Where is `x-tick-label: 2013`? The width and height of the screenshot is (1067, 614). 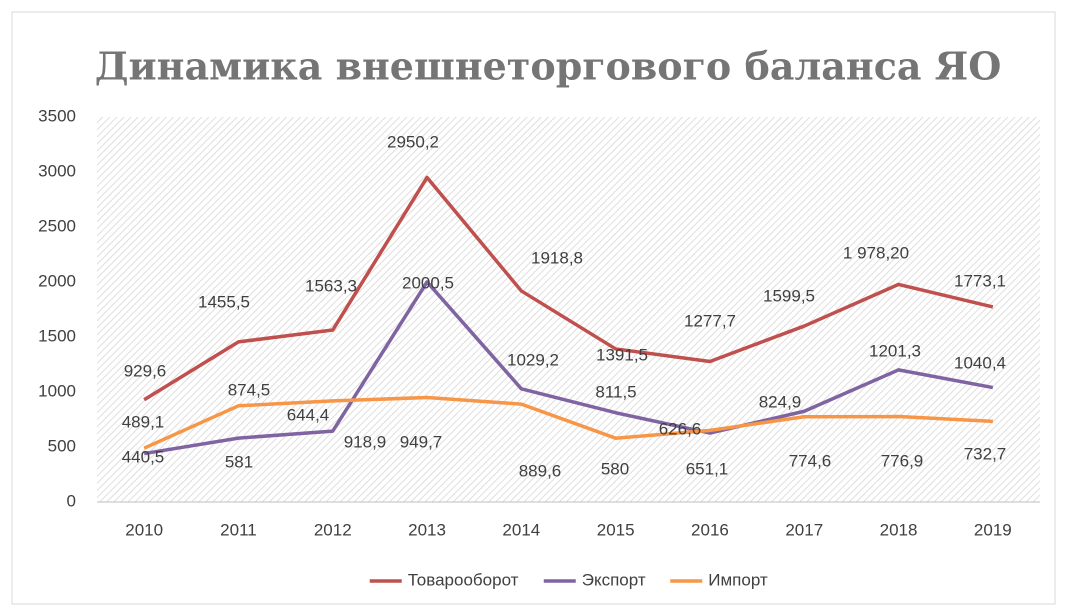 x-tick-label: 2013 is located at coordinates (427, 529).